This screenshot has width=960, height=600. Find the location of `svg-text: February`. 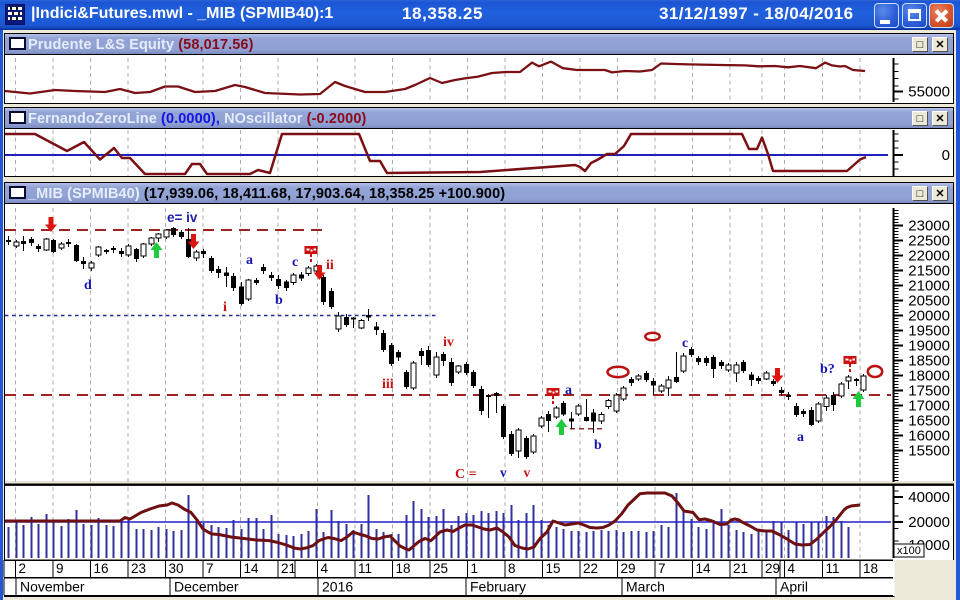

svg-text: February is located at coordinates (498, 587).